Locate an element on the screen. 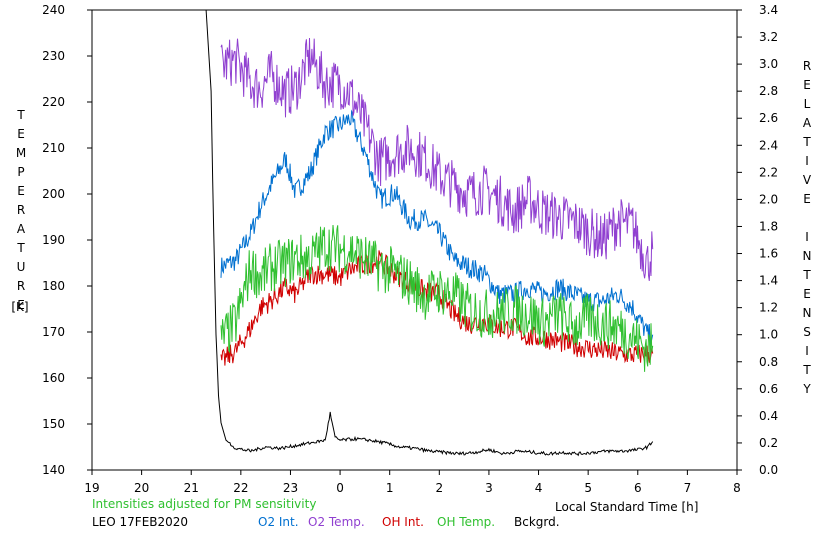 This screenshot has height=535, width=828. x-tick-label: 19 is located at coordinates (91, 488).